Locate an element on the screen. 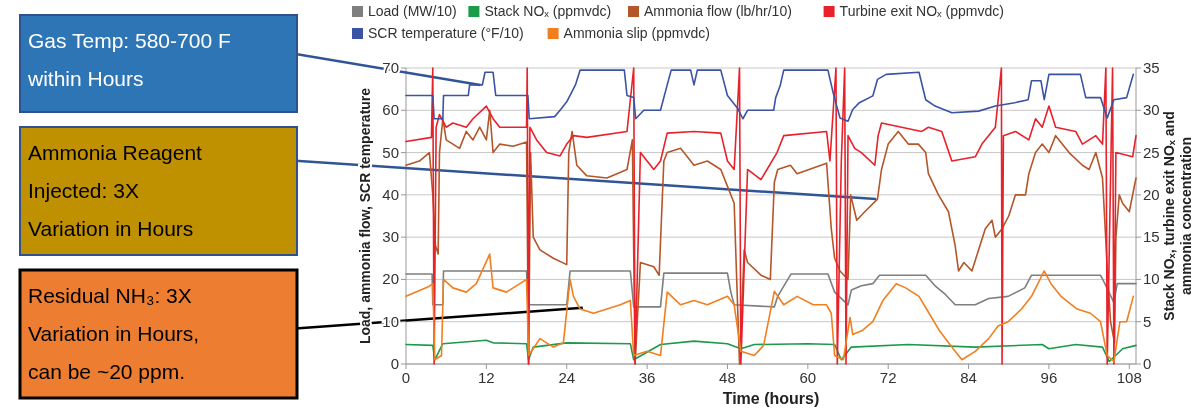 The image size is (1202, 417). y2-tick-label: 10 is located at coordinates (1151, 279).